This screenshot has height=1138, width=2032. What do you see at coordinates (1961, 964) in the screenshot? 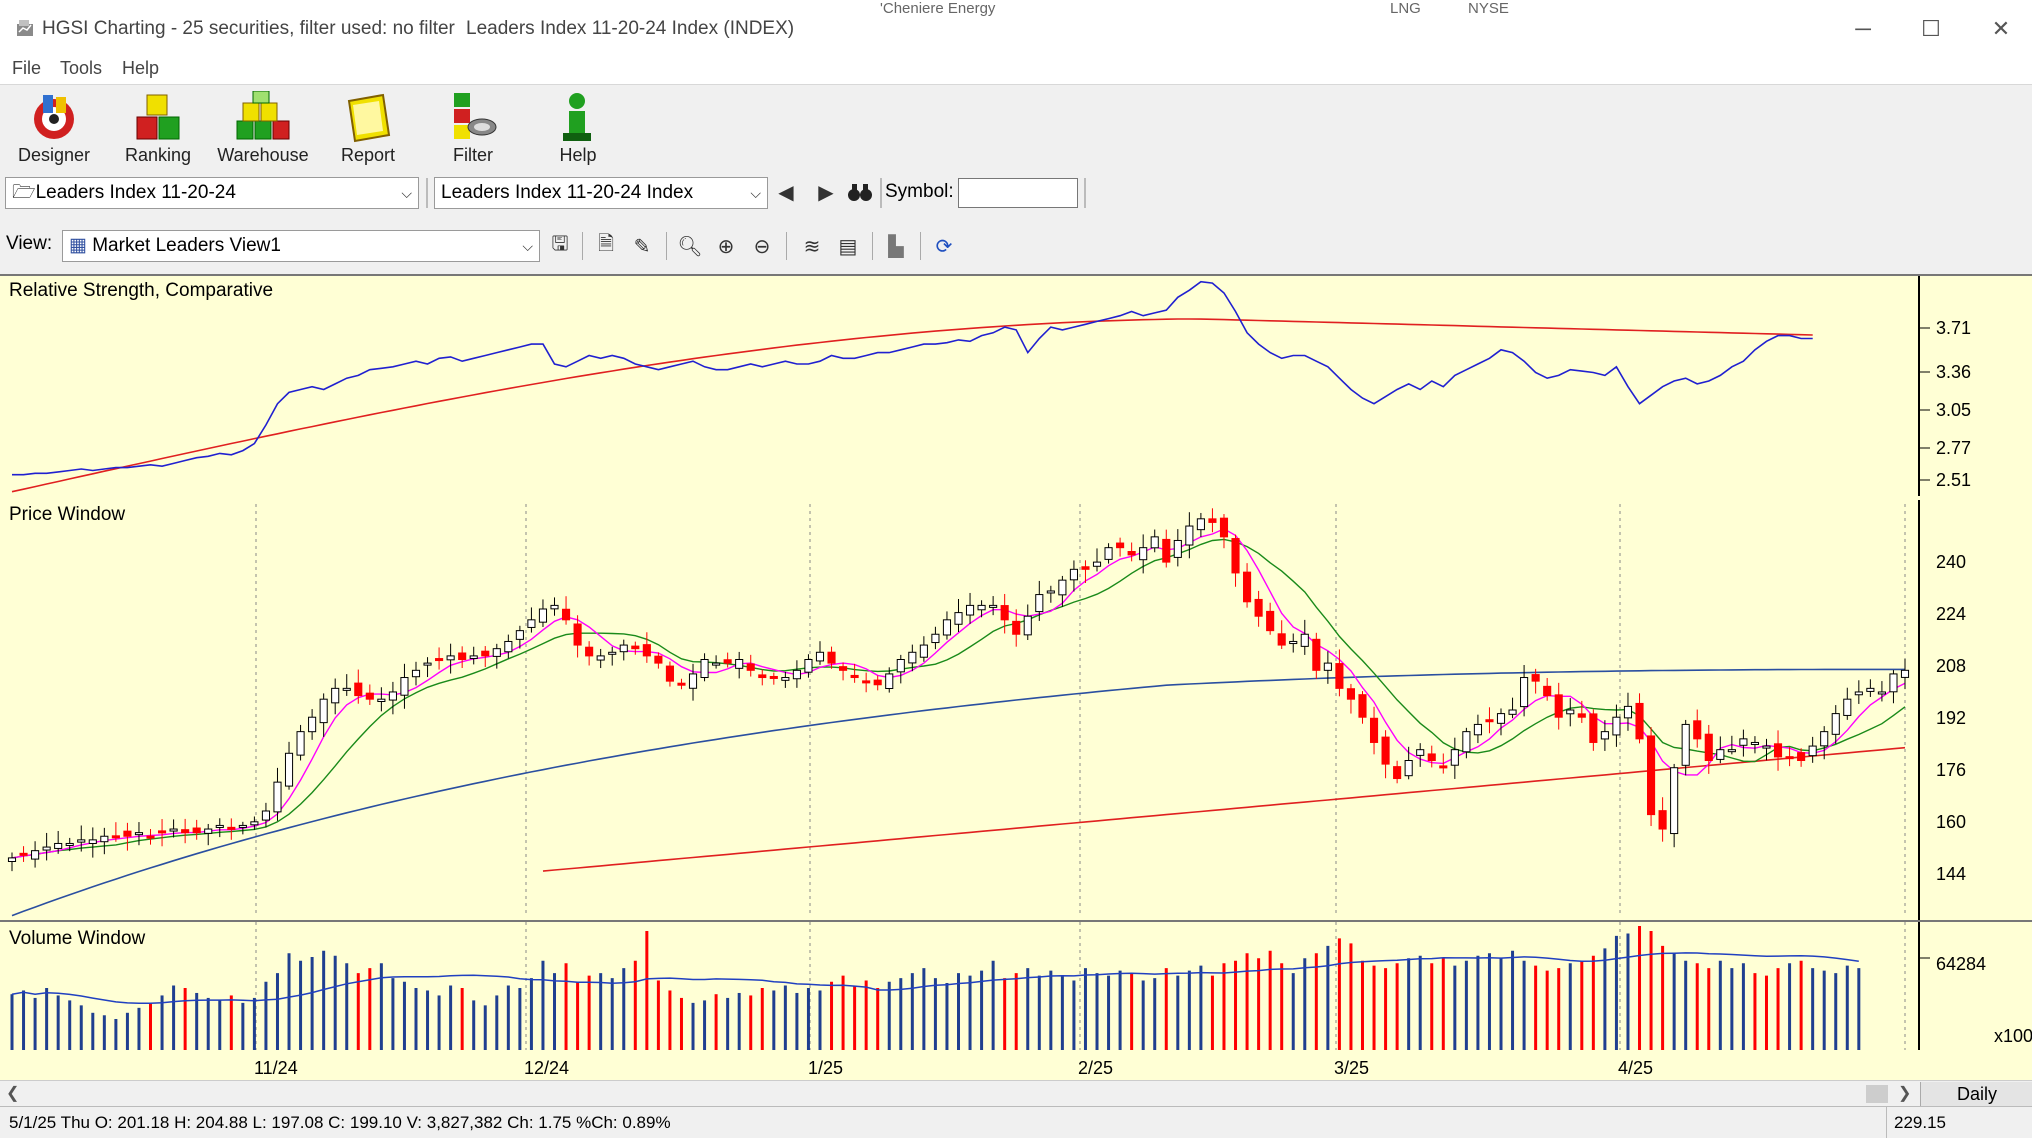
I see `volume-tick: 64284` at bounding box center [1961, 964].